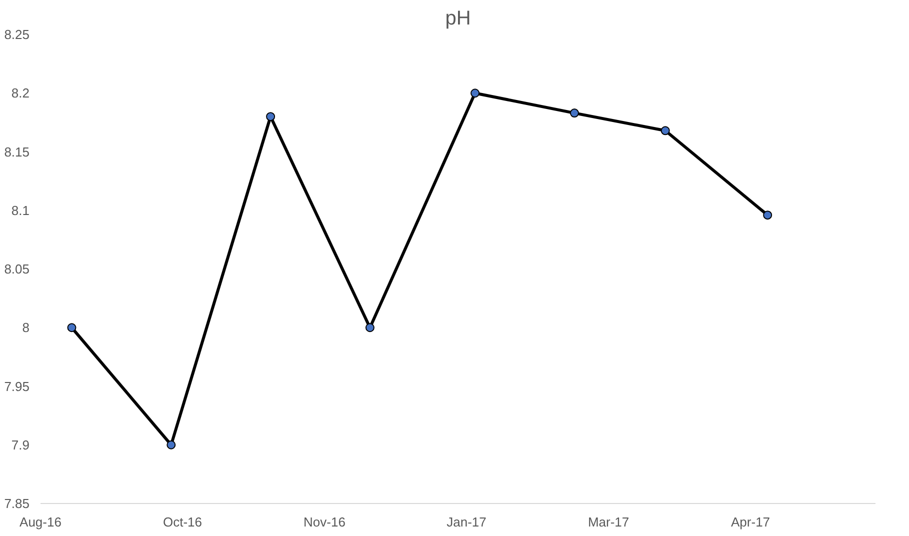 This screenshot has height=536, width=909. Describe the element at coordinates (17, 269) in the screenshot. I see `y-tick-label: 8.05` at that location.